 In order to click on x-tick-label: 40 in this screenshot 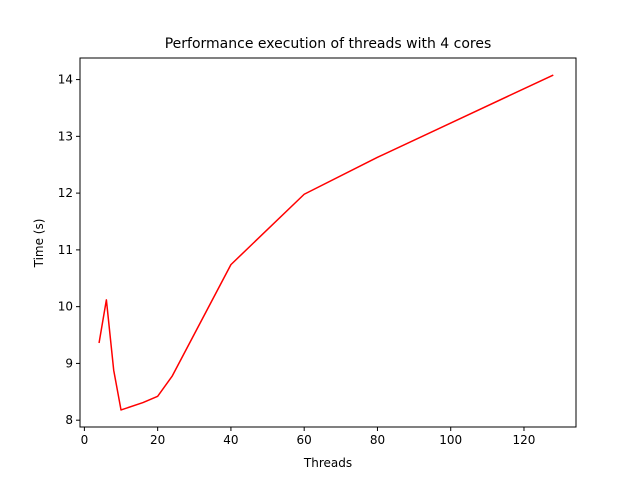, I will do `click(230, 440)`.